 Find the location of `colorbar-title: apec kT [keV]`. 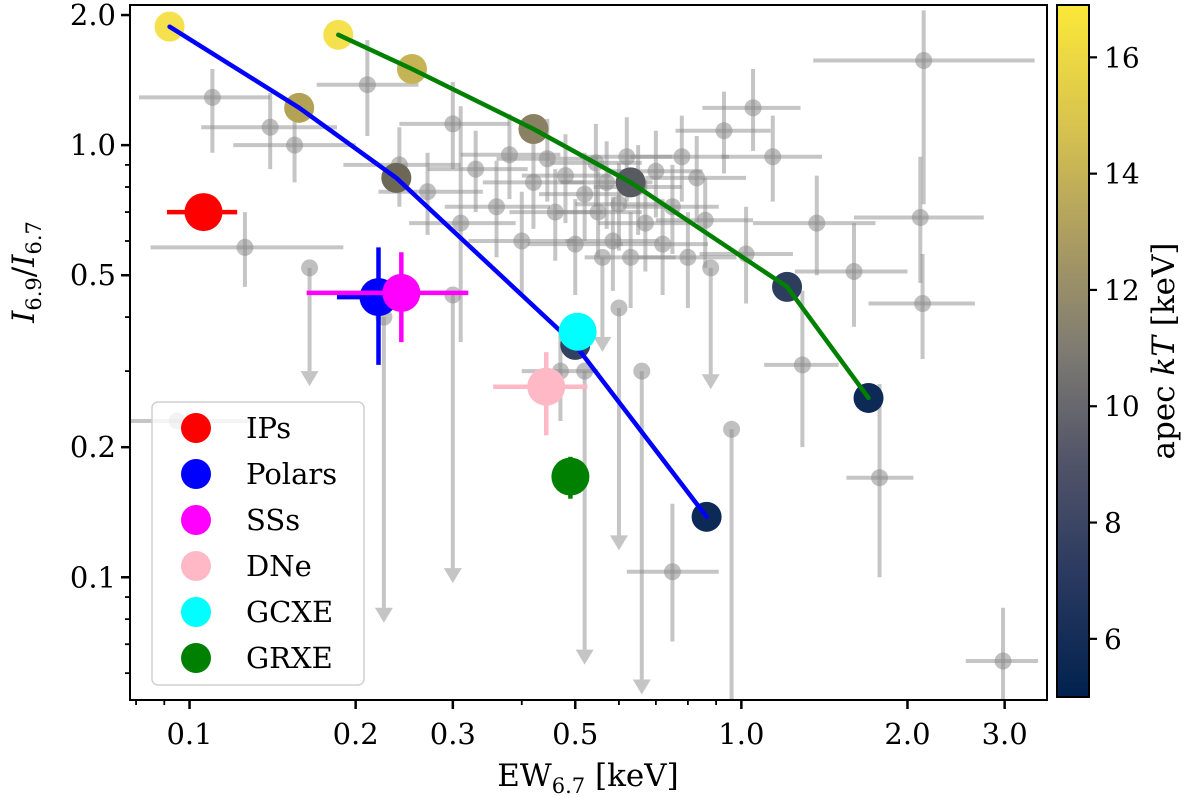

colorbar-title: apec kT [keV] is located at coordinates (1164, 351).